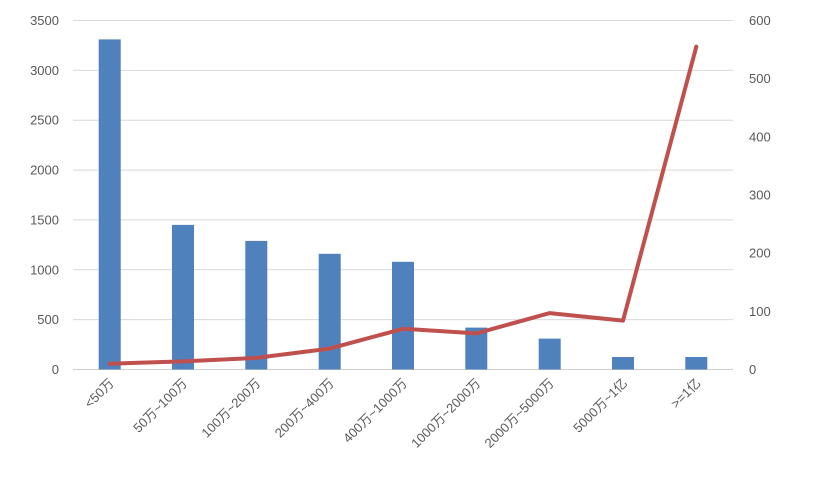 This screenshot has width=820, height=477. What do you see at coordinates (44, 269) in the screenshot?
I see `left-axis-tick-label: 1000` at bounding box center [44, 269].